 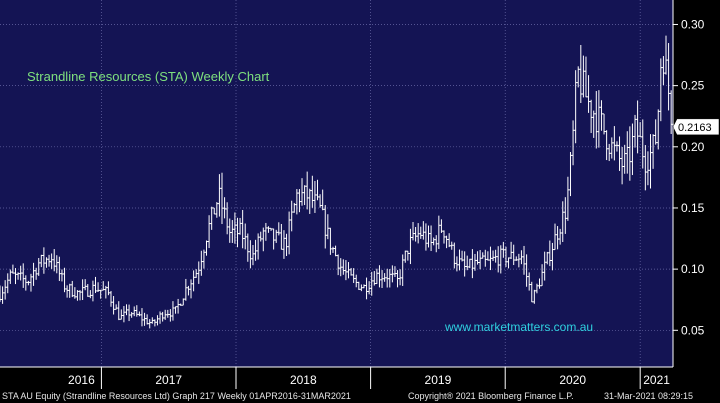 What do you see at coordinates (693, 147) in the screenshot?
I see `y-tick-label: 0.20` at bounding box center [693, 147].